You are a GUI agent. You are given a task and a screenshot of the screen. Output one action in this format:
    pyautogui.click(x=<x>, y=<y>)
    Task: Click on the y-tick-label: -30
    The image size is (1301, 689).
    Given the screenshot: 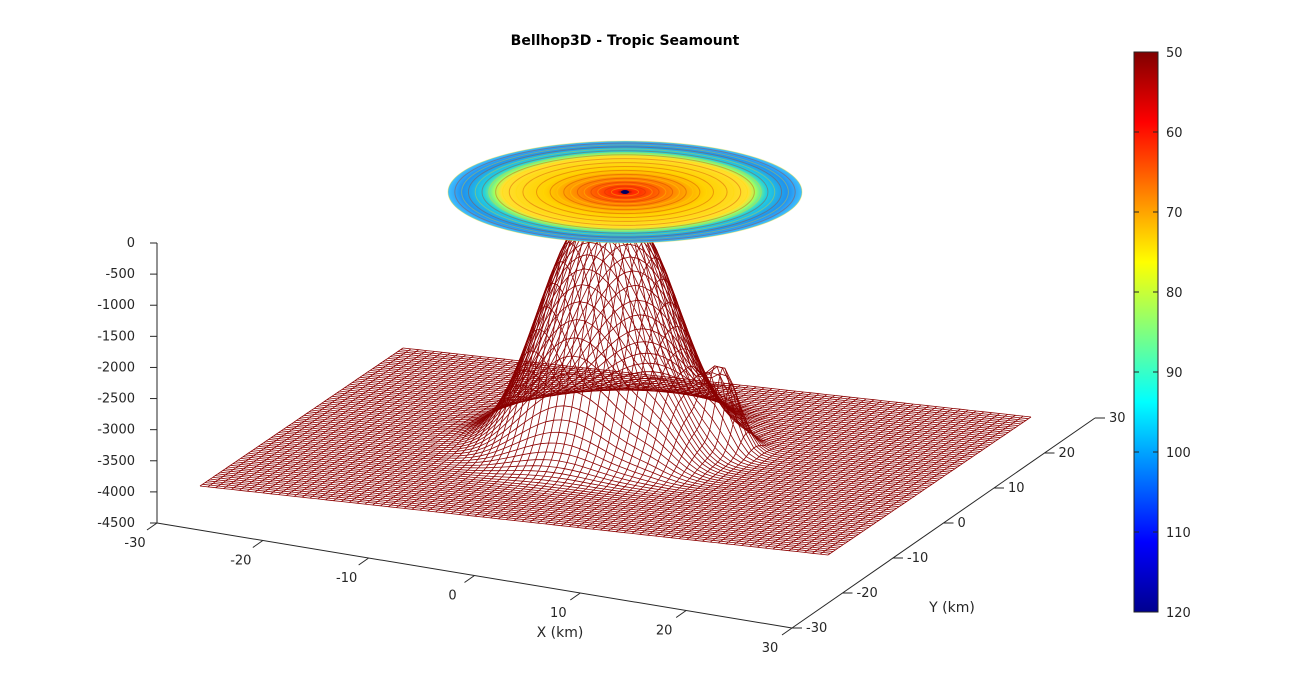 What is the action you would take?
    pyautogui.click(x=816, y=628)
    